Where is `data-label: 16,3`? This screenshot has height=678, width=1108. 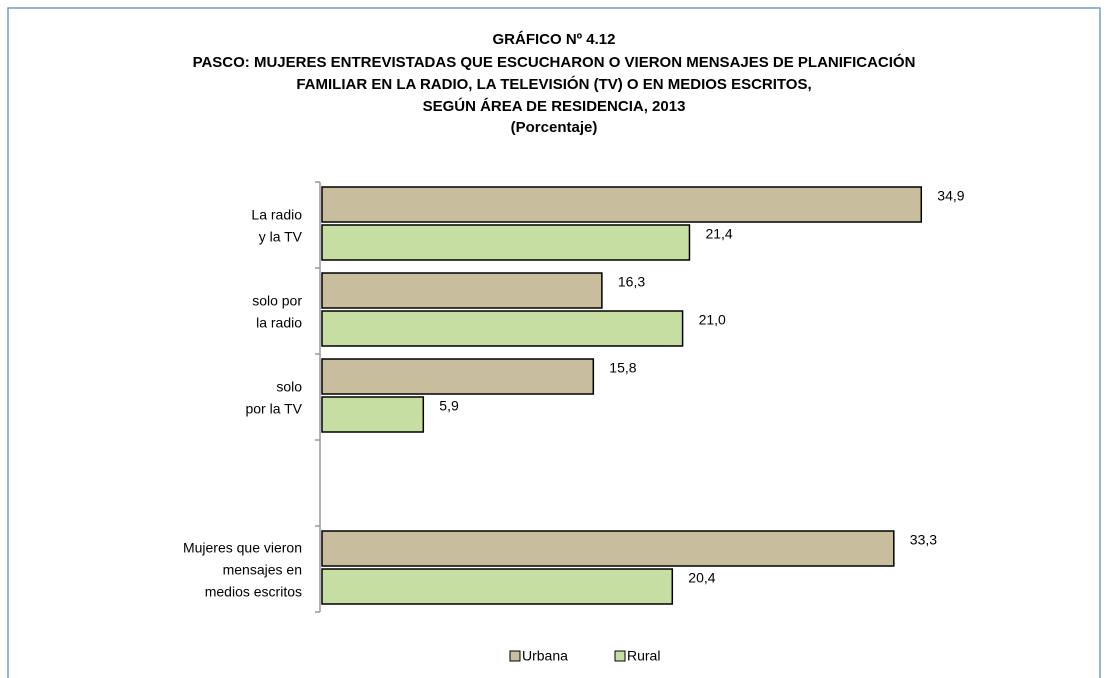 data-label: 16,3 is located at coordinates (631, 282).